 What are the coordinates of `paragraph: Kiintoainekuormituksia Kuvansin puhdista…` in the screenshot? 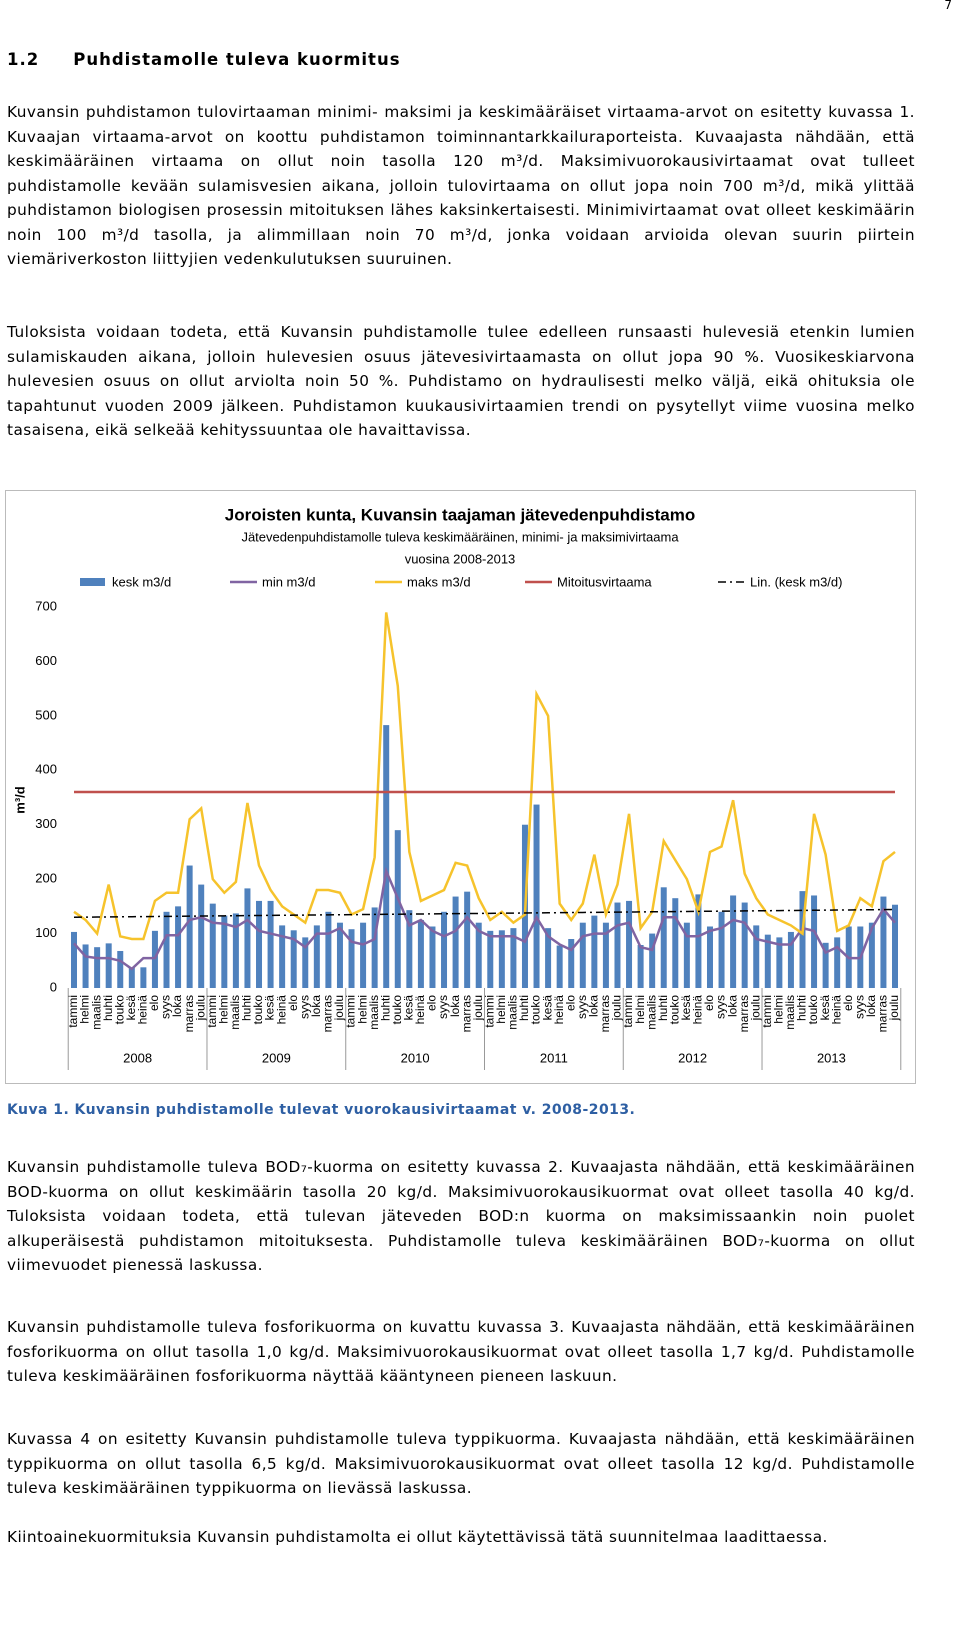 It's located at (417, 1537).